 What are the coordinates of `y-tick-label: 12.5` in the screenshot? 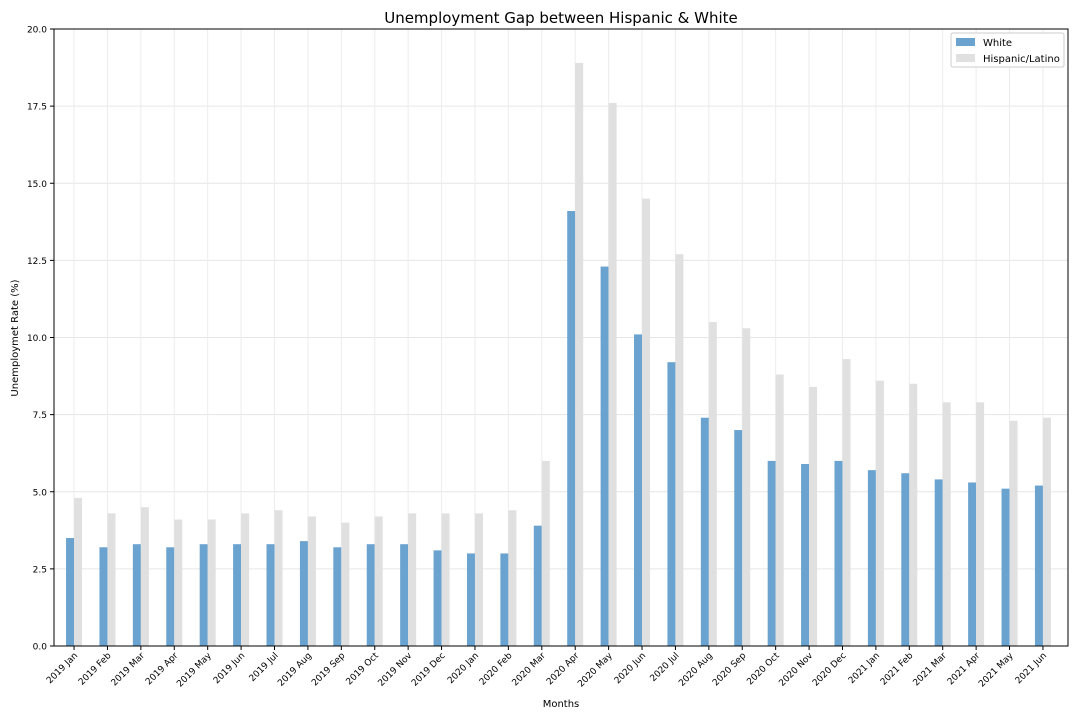 It's located at (37, 262).